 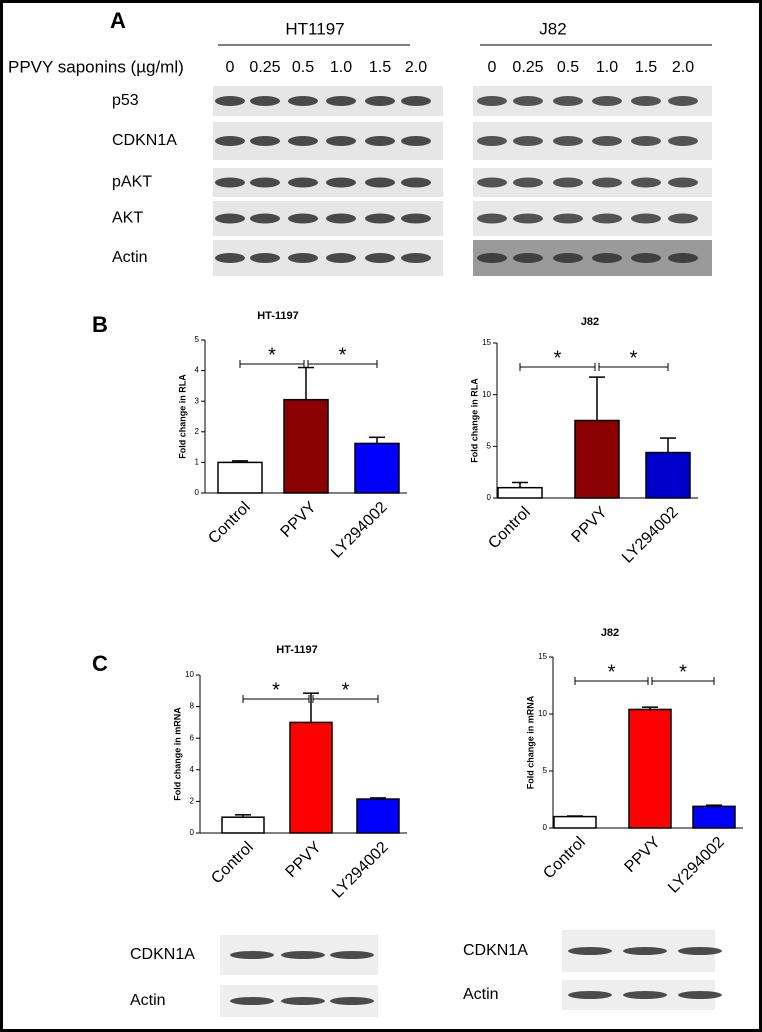 I want to click on chart-title: J82, so click(x=610, y=633).